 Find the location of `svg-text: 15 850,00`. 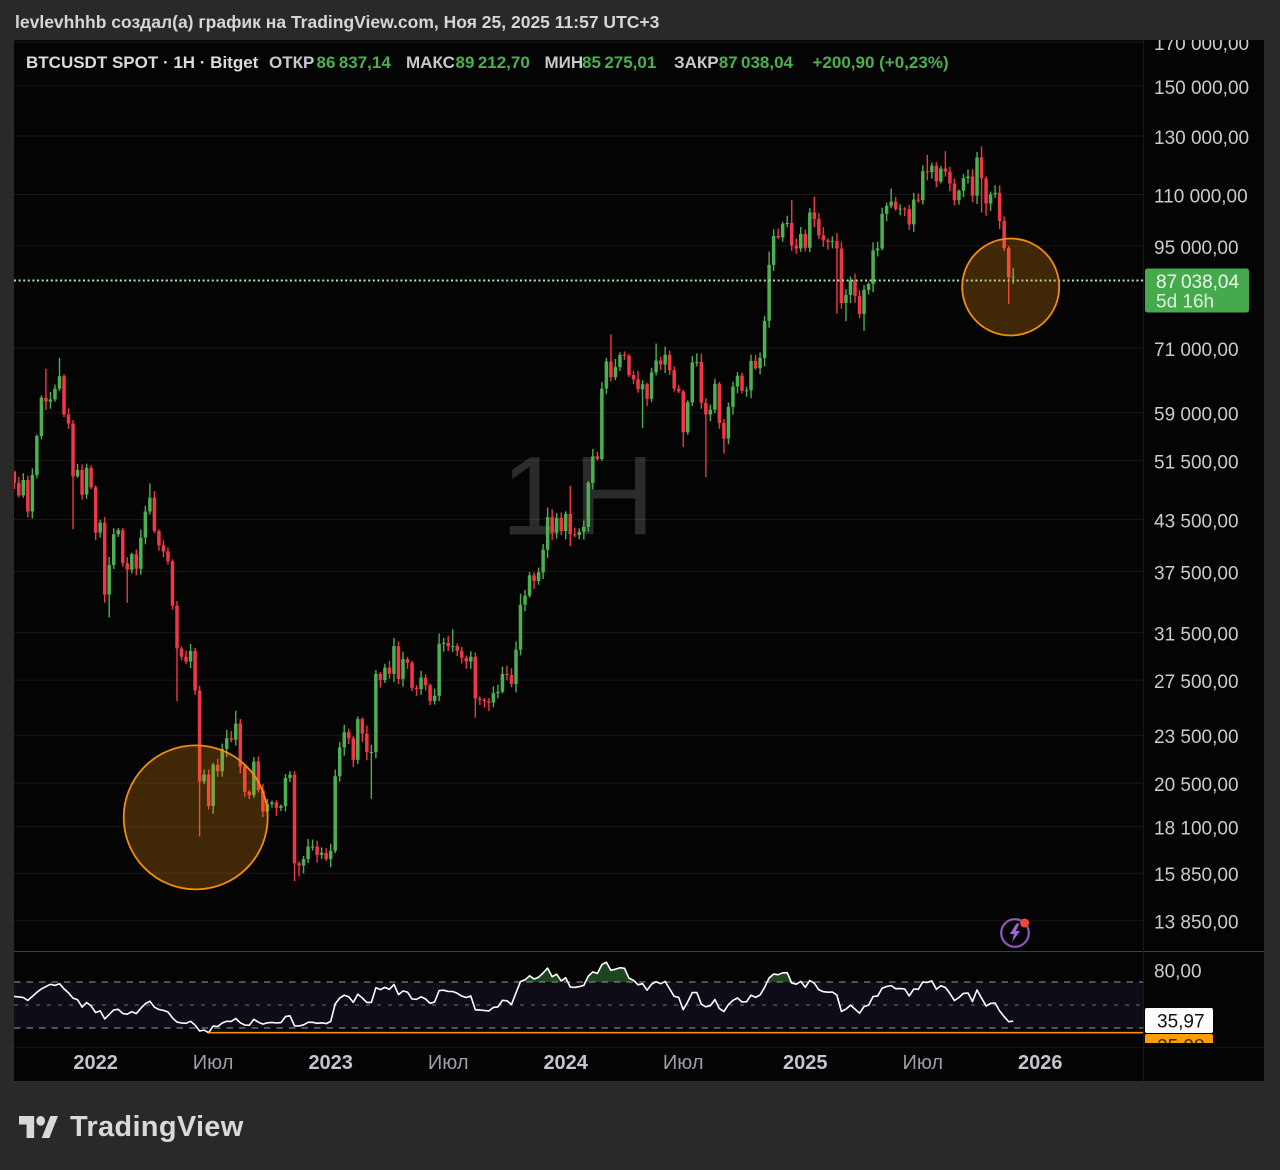

svg-text: 15 850,00 is located at coordinates (1196, 875).